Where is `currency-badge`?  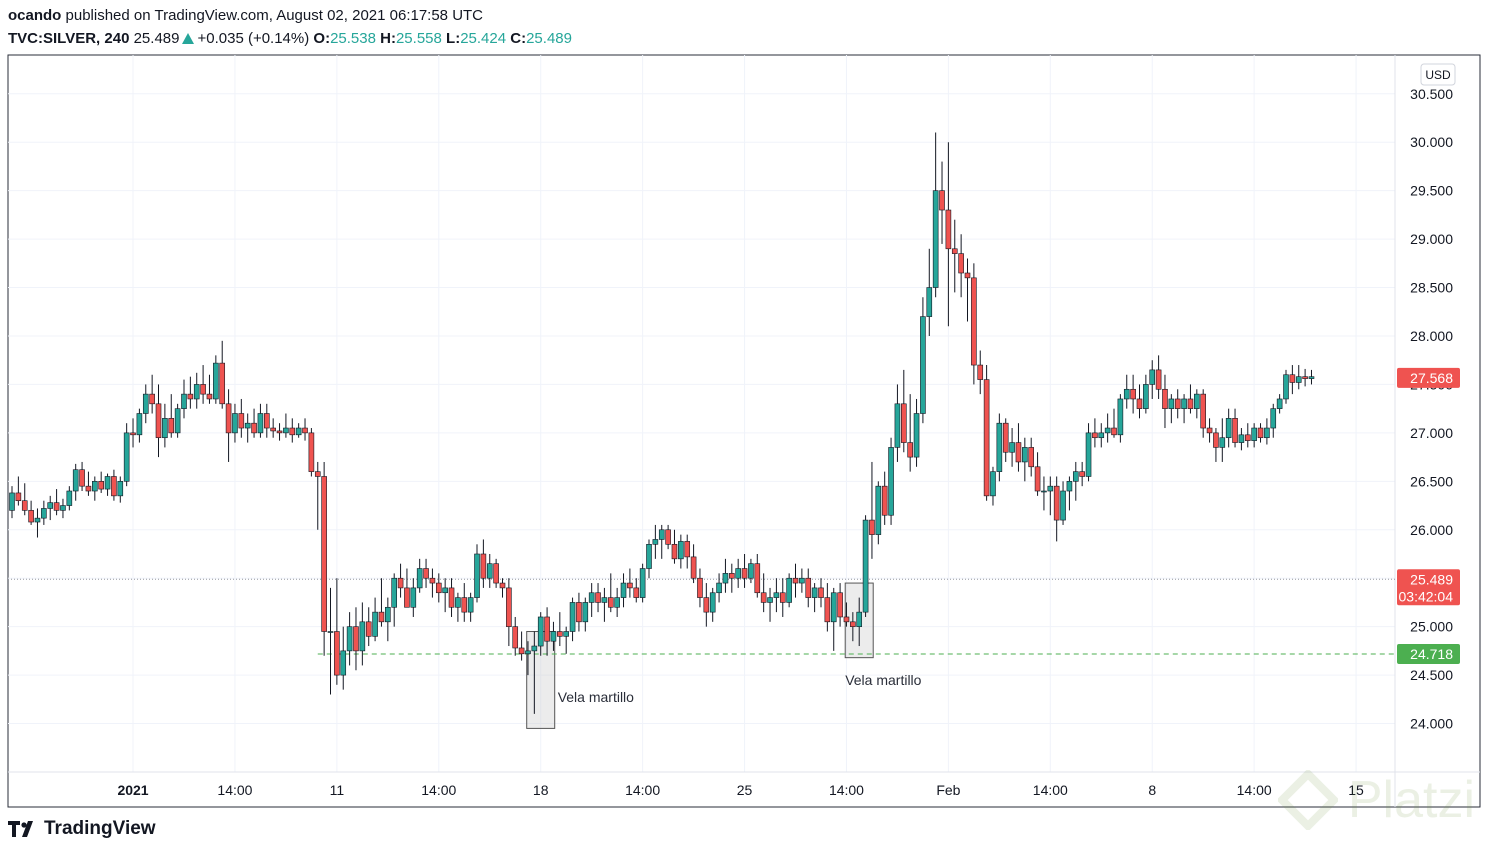 currency-badge is located at coordinates (1438, 74).